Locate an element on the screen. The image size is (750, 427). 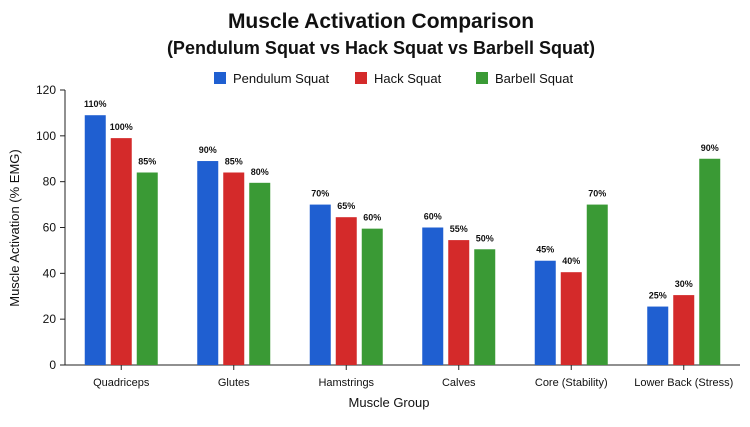
y-tick-label: 0 is located at coordinates (52, 365).